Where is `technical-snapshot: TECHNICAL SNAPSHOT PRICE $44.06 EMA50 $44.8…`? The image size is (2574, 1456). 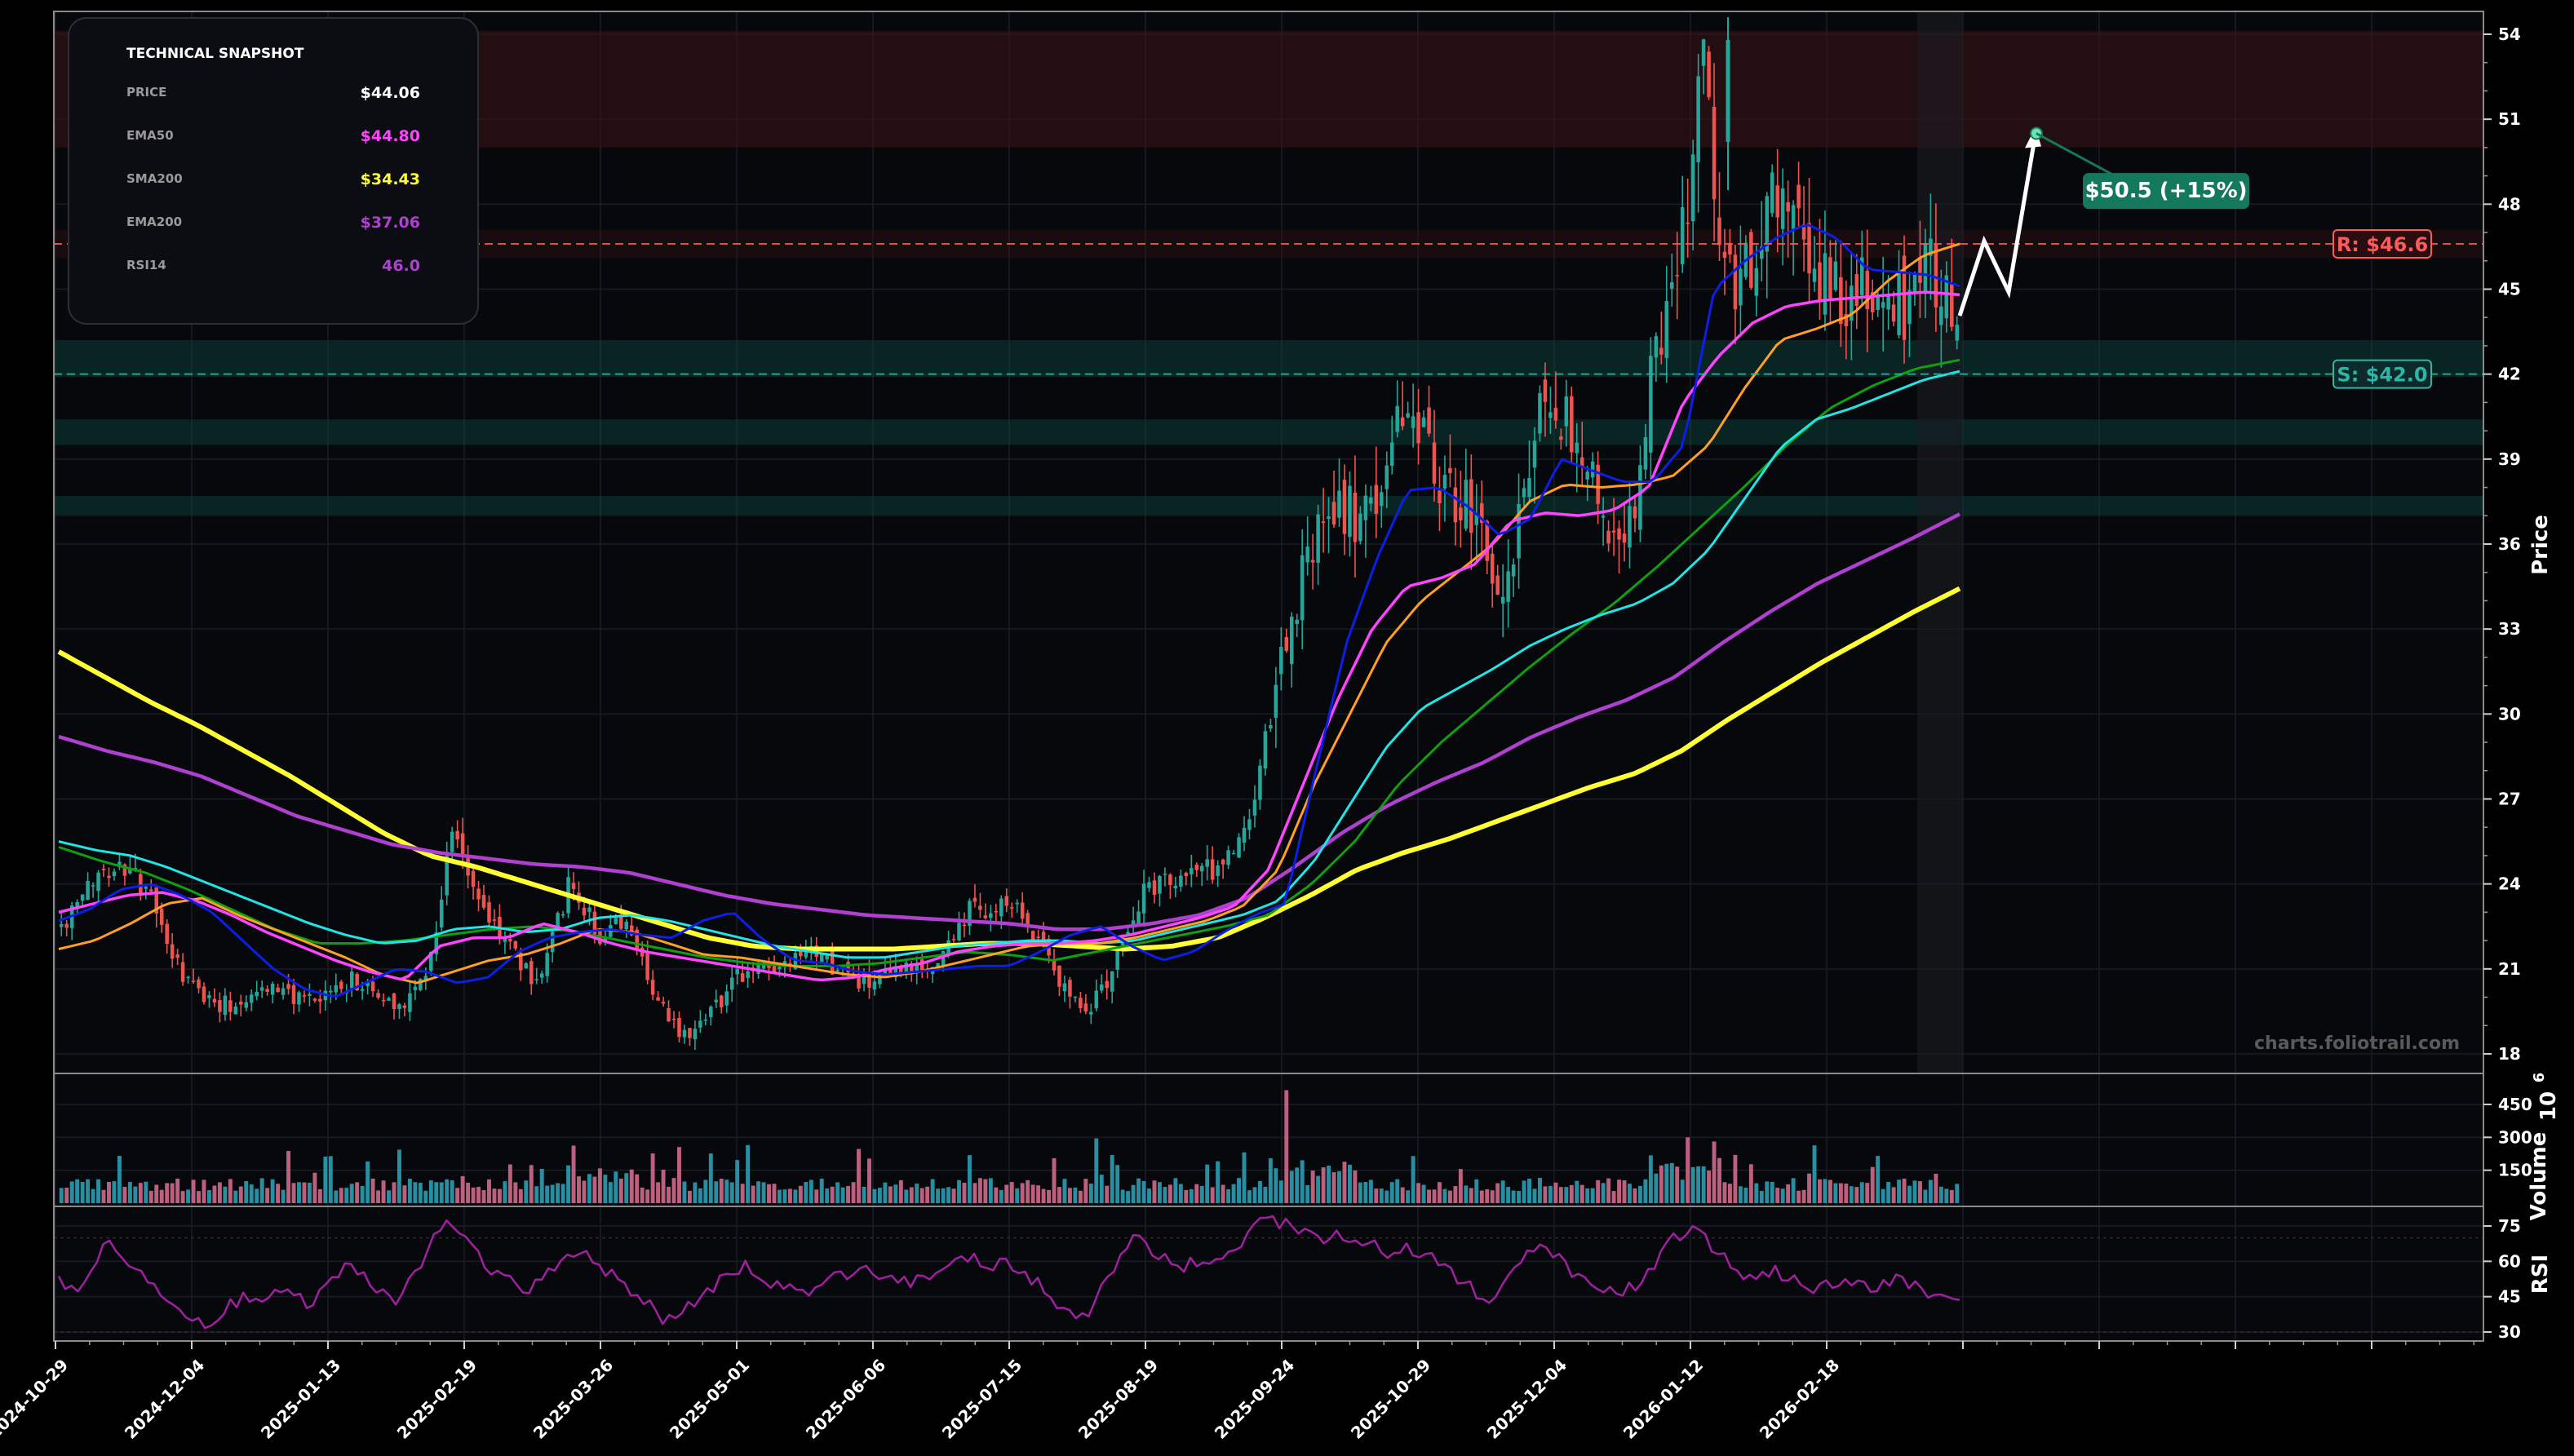
technical-snapshot: TECHNICAL SNAPSHOT PRICE $44.06 EMA50 $44.8… is located at coordinates (273, 171).